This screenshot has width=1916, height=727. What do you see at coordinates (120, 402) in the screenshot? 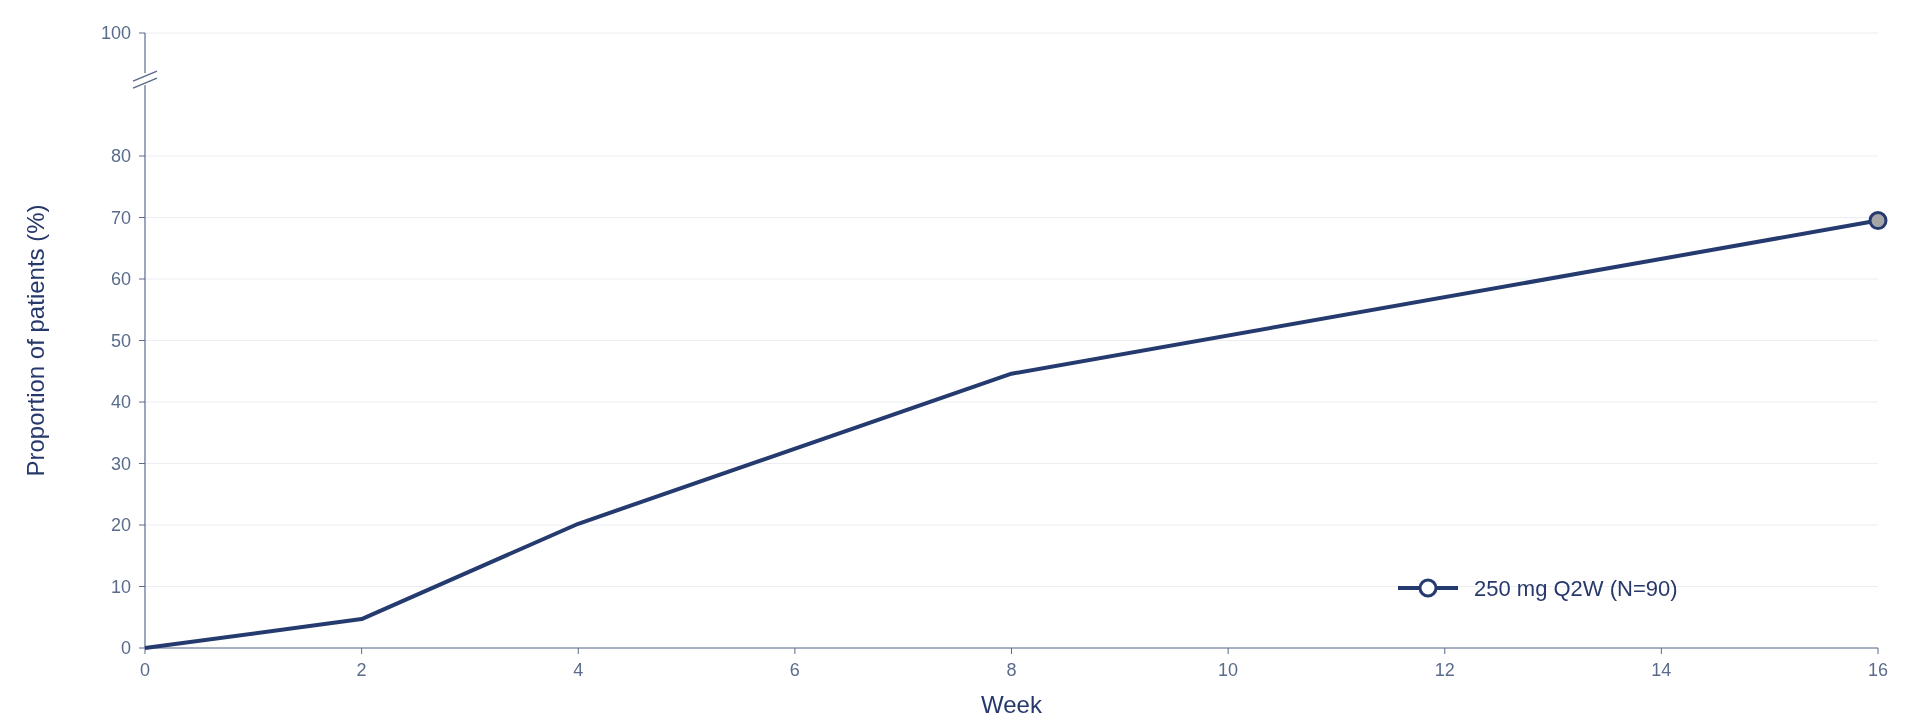
I see `y-tick-label: 40` at bounding box center [120, 402].